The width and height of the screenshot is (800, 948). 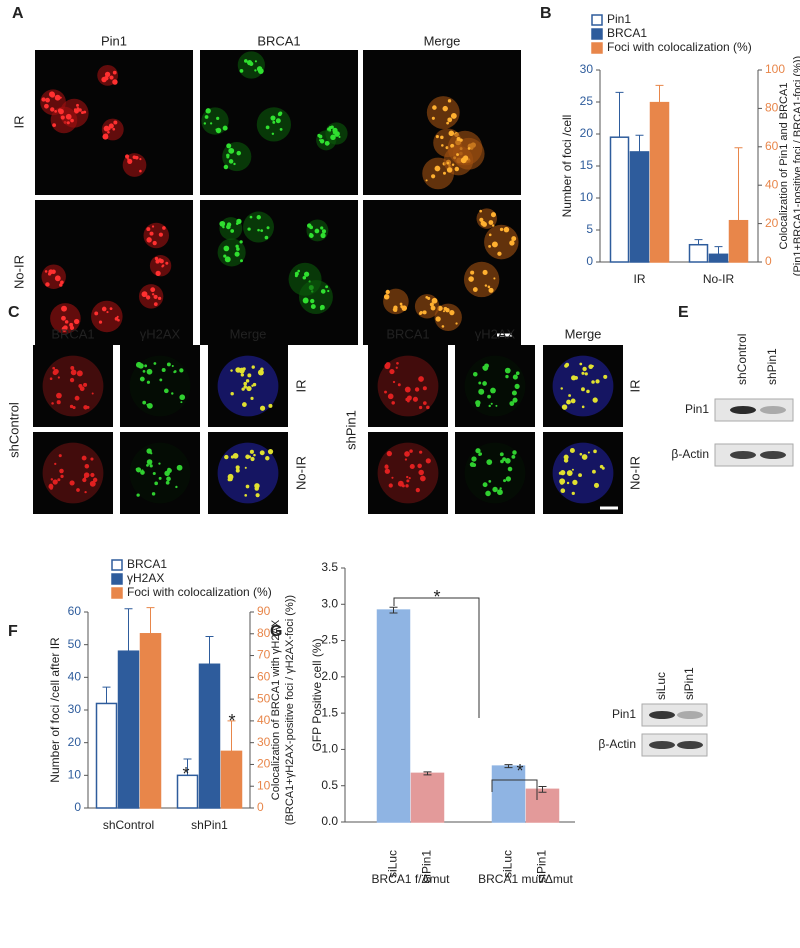 I want to click on column-header: BRCA1, so click(x=72, y=333).